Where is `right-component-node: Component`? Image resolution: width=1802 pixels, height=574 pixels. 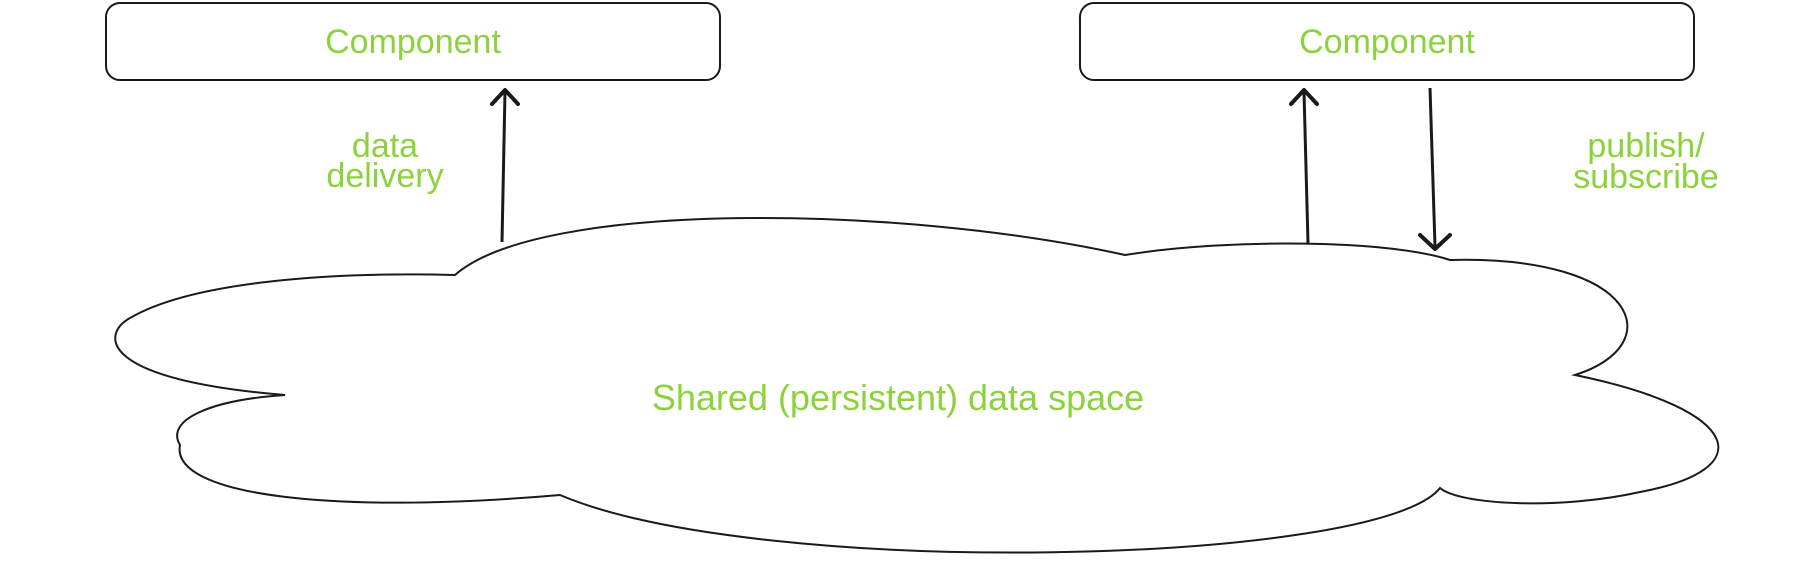
right-component-node: Component is located at coordinates (1387, 41).